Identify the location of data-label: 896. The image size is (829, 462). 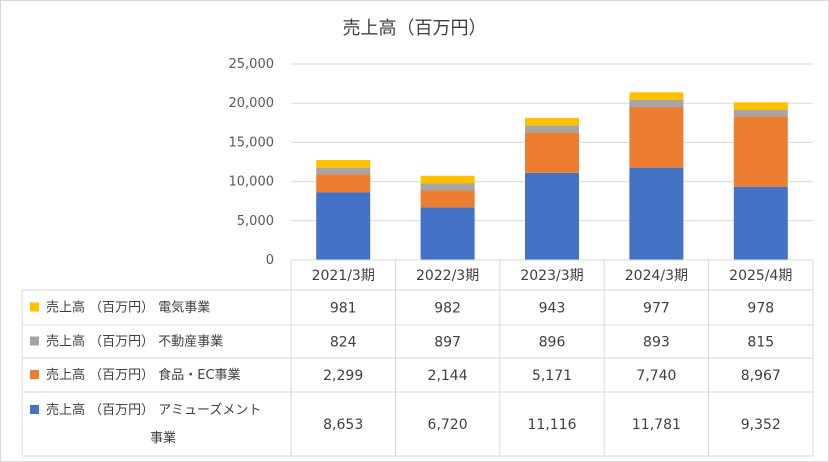
(552, 343).